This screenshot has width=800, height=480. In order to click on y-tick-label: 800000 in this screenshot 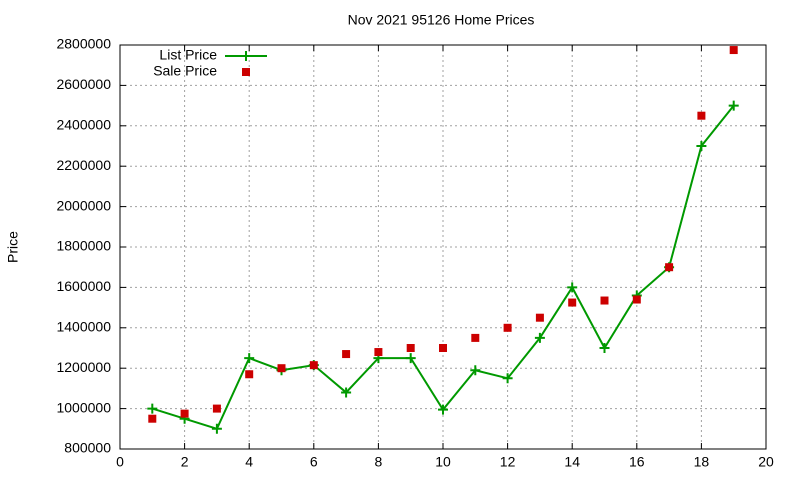, I will do `click(87, 448)`.